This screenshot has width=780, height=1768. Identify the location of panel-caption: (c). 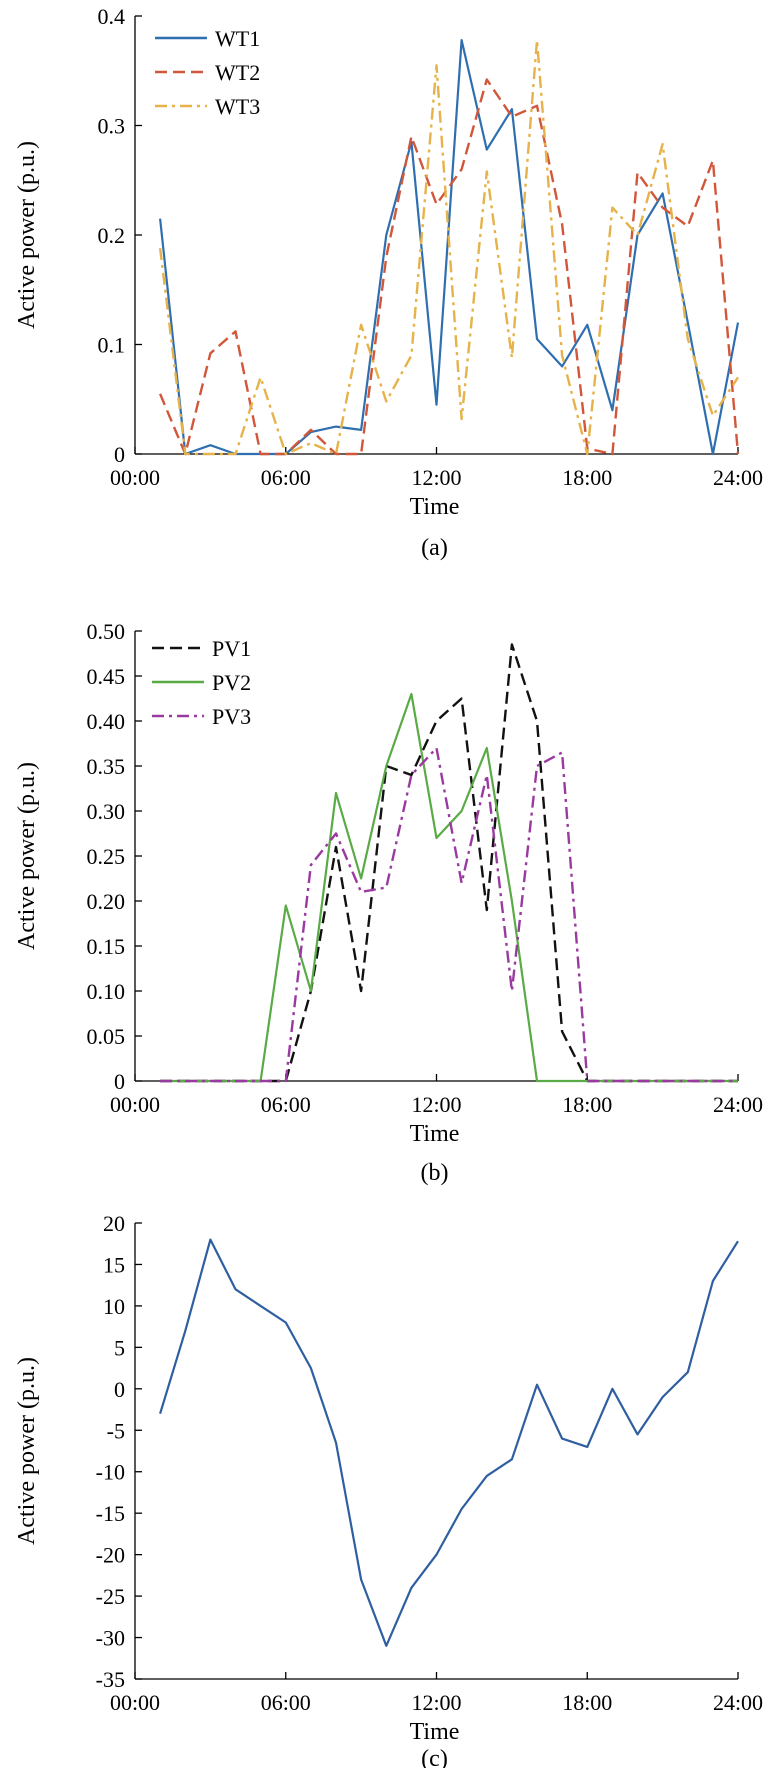
(434, 1757).